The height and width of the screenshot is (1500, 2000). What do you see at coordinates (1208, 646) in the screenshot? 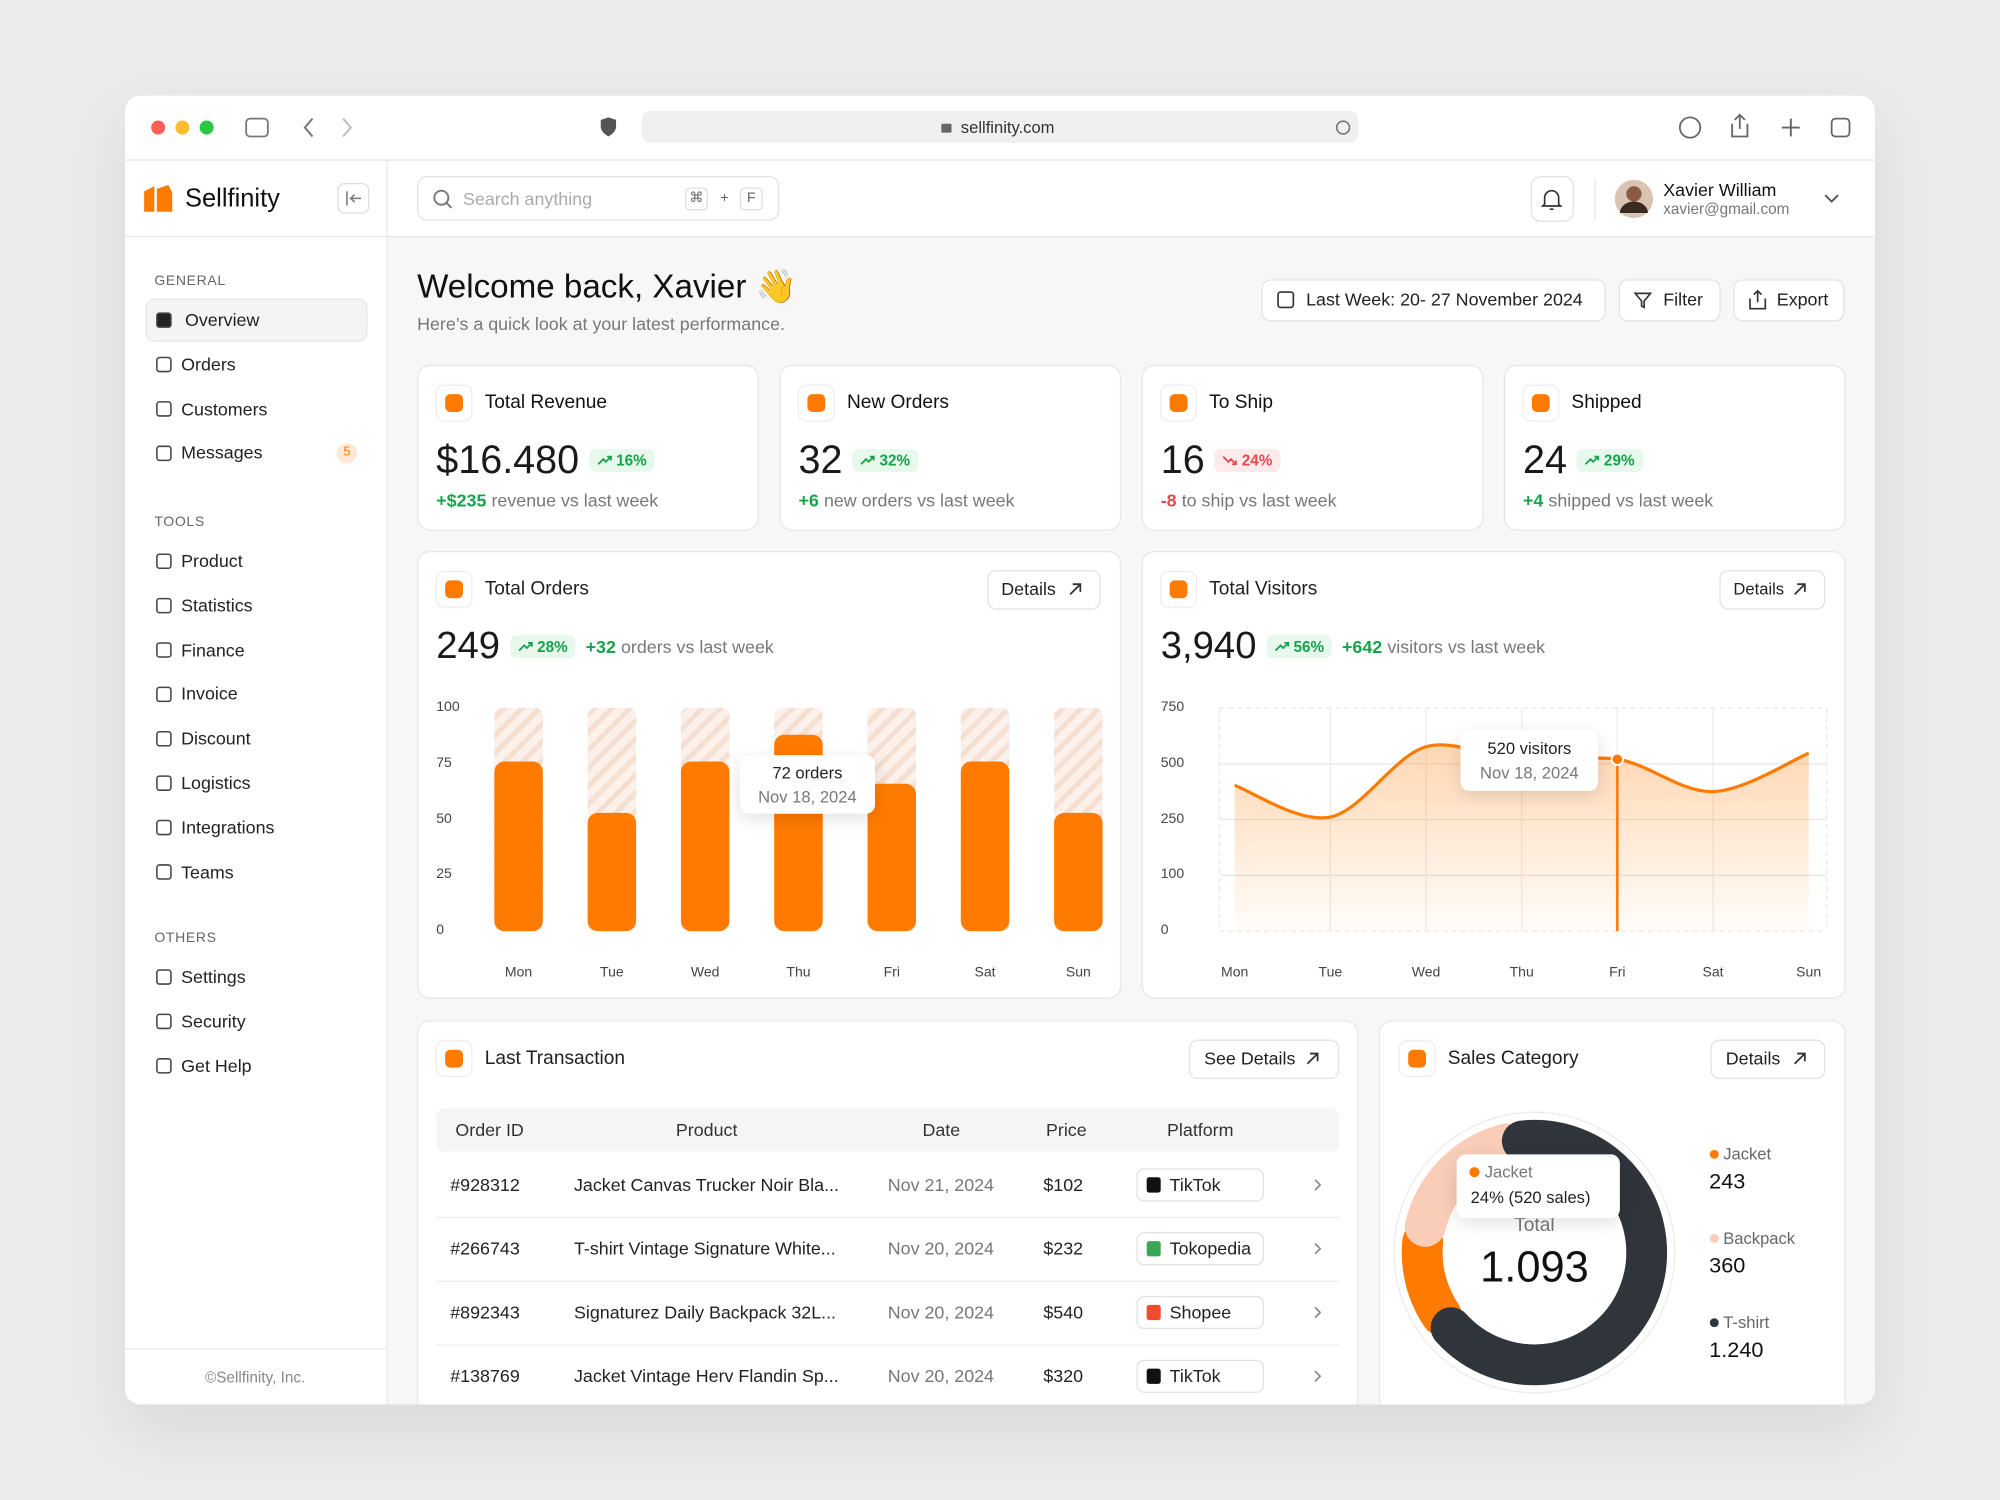
I see `metric-value: 3,940` at bounding box center [1208, 646].